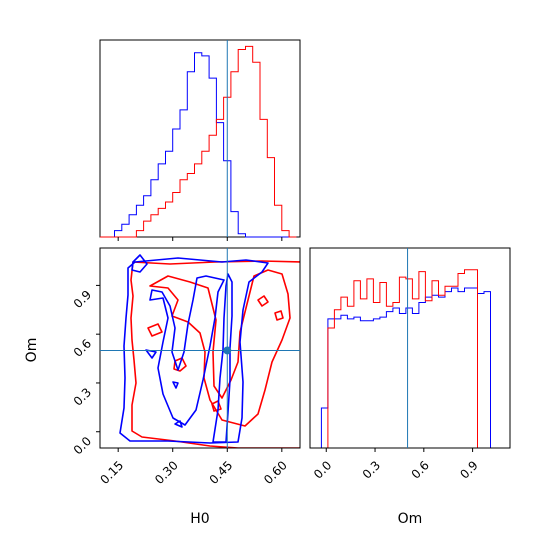 This screenshot has height=550, width=550. Describe the element at coordinates (371, 469) in the screenshot. I see `om-x-tick-label: 0.3` at that location.